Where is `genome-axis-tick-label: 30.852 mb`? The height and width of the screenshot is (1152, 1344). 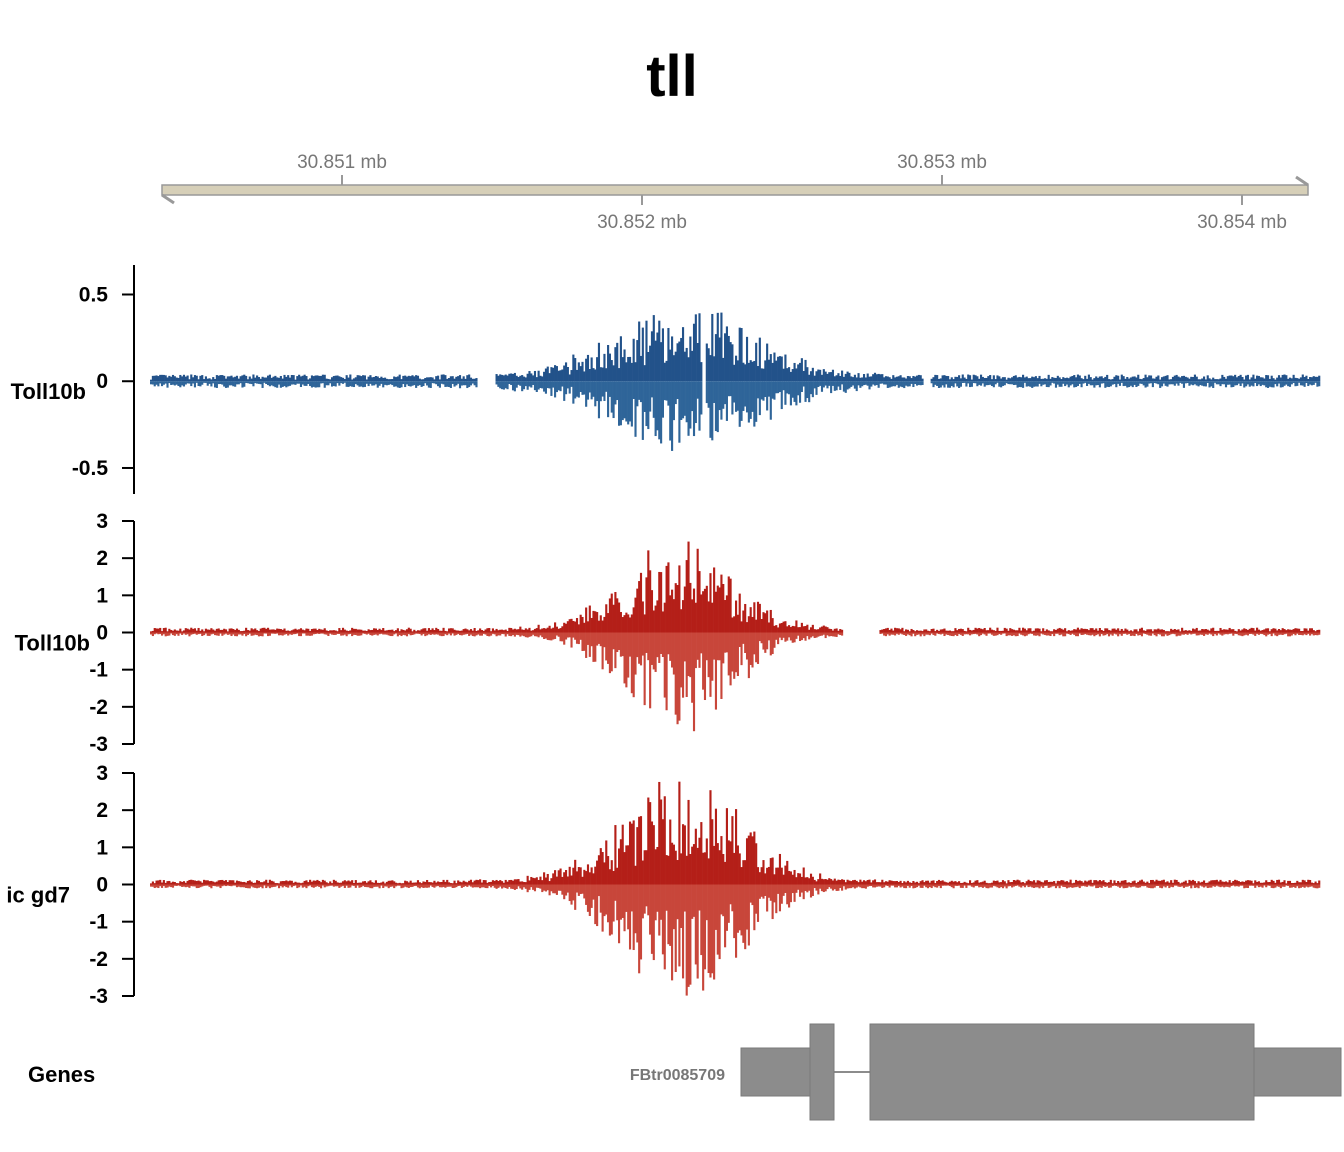 genome-axis-tick-label: 30.852 mb is located at coordinates (642, 222).